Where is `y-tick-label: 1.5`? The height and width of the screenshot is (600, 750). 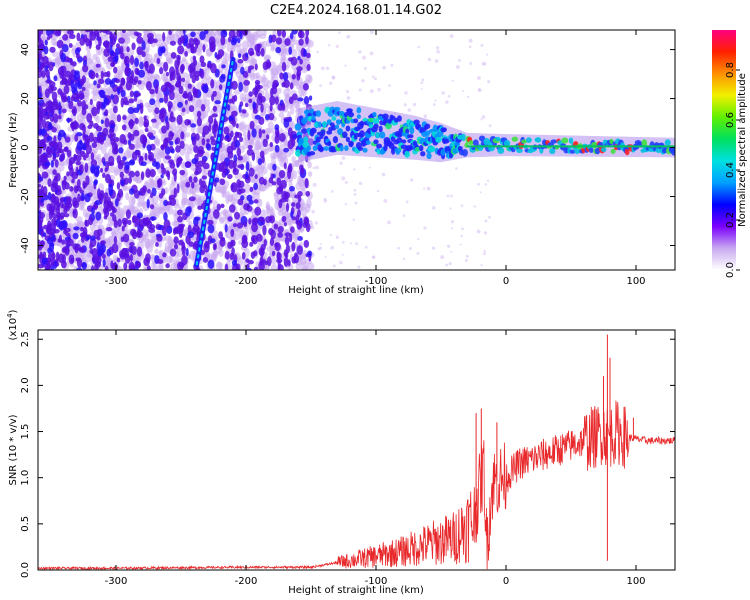 y-tick-label: 1.5 is located at coordinates (25, 432).